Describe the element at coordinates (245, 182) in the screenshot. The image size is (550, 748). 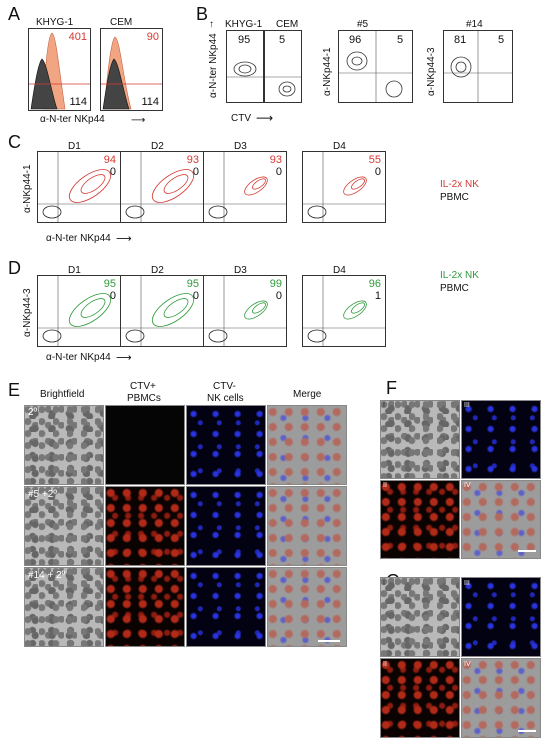
I see `panel-c-plot-3: D3 93 0` at that location.